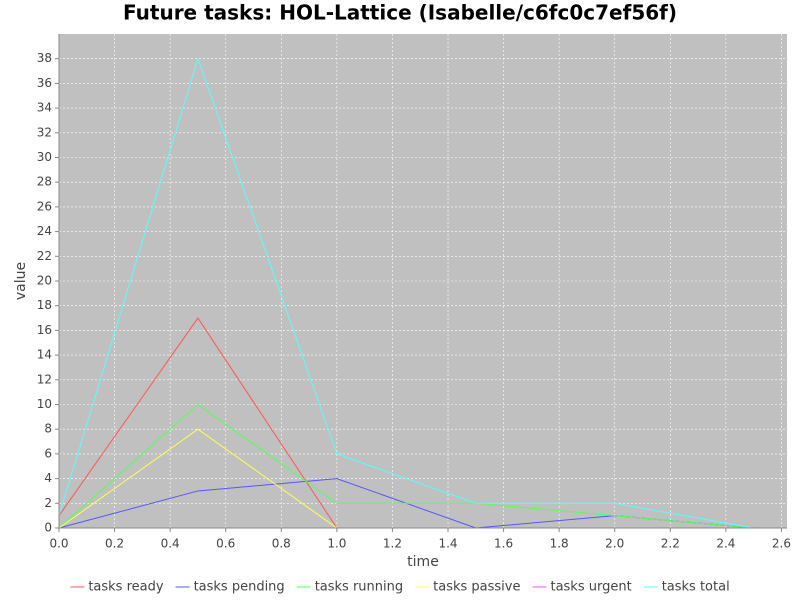 The height and width of the screenshot is (600, 800). Describe the element at coordinates (48, 503) in the screenshot. I see `y-tick-label: 2` at that location.